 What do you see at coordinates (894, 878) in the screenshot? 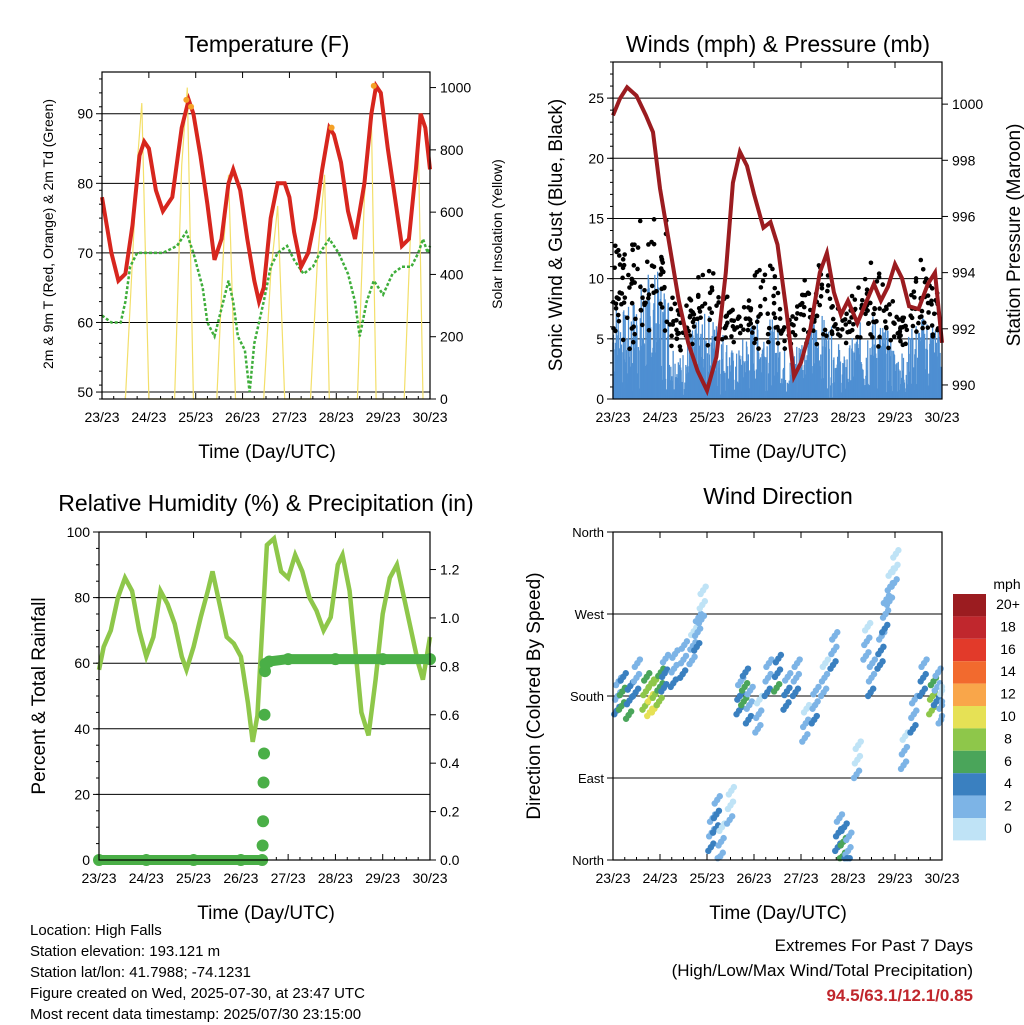
I see `direction-xtick-label: 29/23` at bounding box center [894, 878].